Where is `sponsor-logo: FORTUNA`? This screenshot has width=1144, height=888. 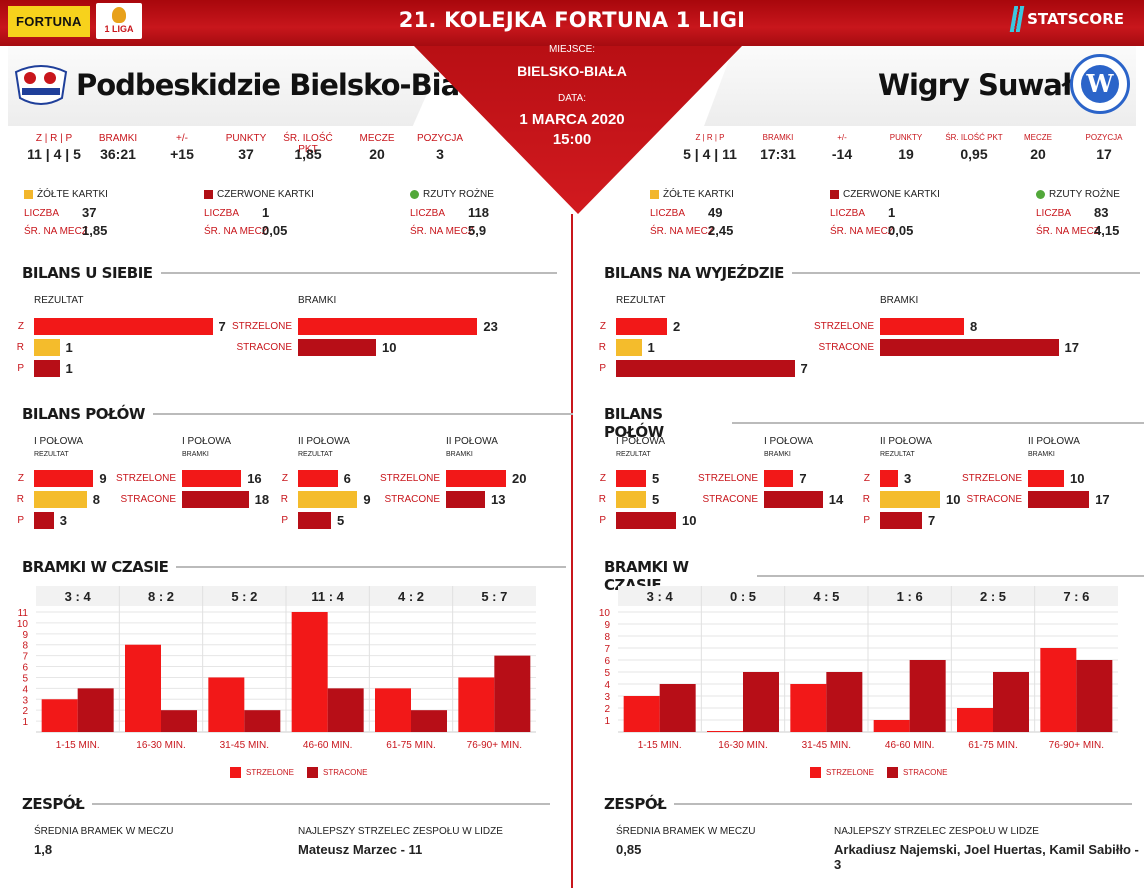 sponsor-logo: FORTUNA is located at coordinates (49, 21).